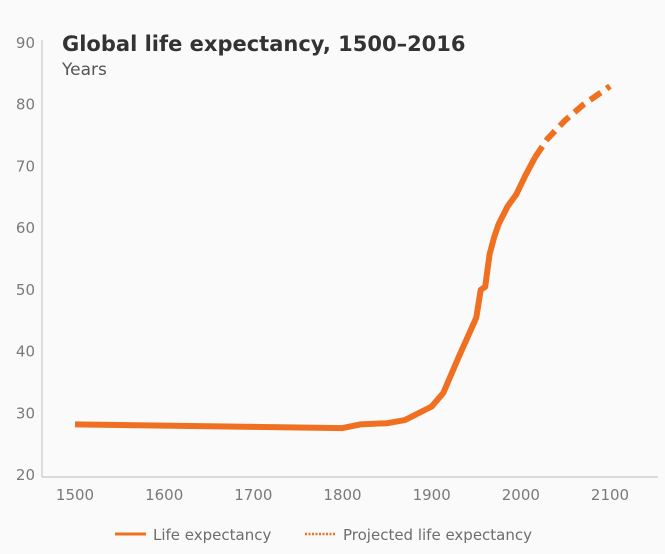 Image resolution: width=665 pixels, height=554 pixels. Describe the element at coordinates (25, 352) in the screenshot. I see `y-tick-label: 40` at that location.